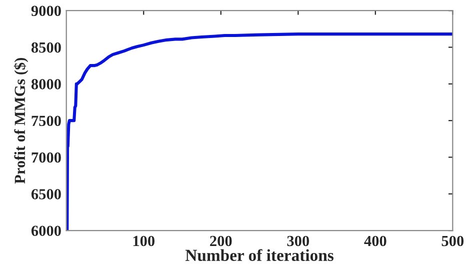 This screenshot has height=265, width=474. Describe the element at coordinates (46, 47) in the screenshot. I see `y-tick-label: 8500` at that location.